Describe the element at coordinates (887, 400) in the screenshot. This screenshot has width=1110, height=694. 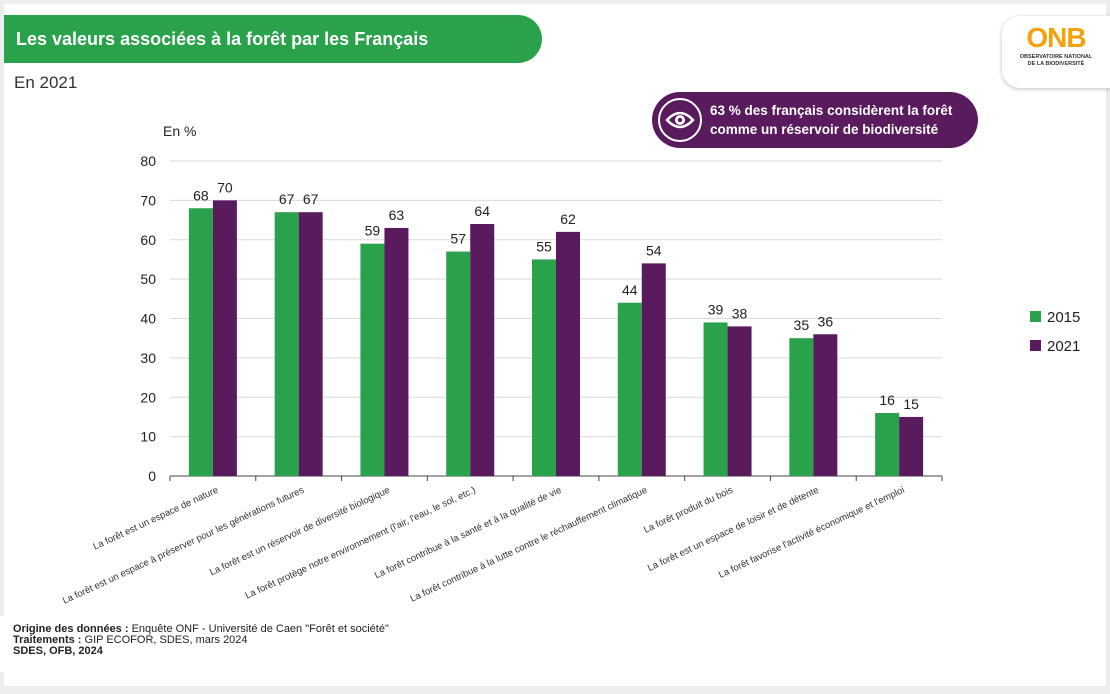
I see `data-label: 16` at that location.